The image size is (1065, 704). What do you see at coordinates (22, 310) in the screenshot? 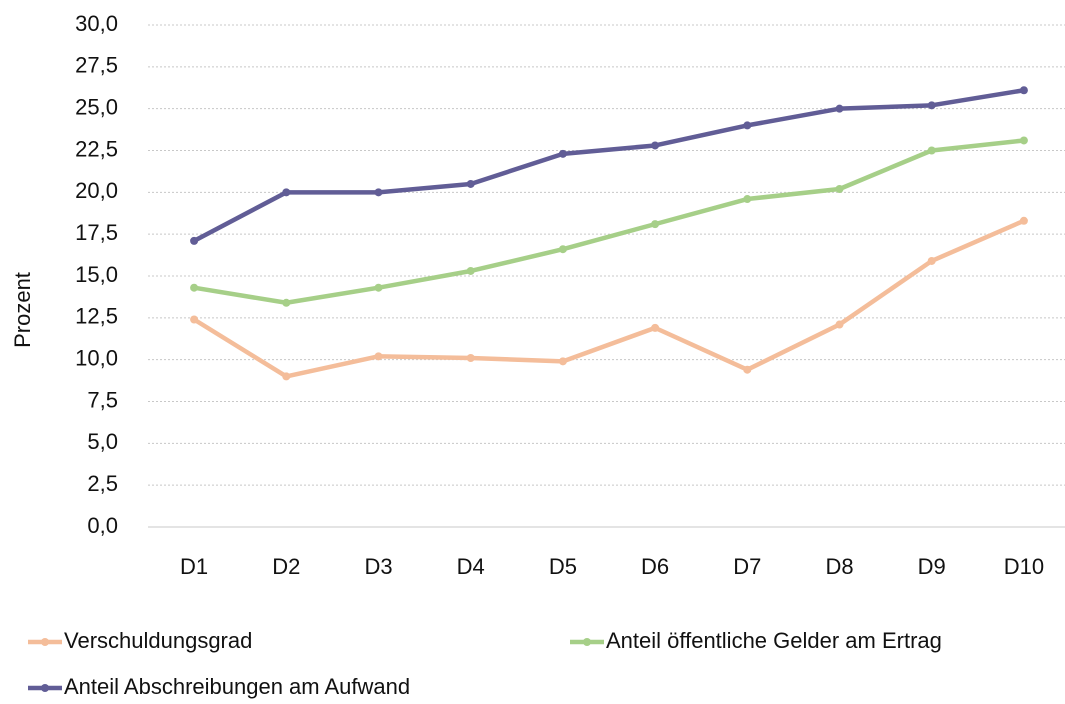
I see `y-axis-label: Prozent` at bounding box center [22, 310].